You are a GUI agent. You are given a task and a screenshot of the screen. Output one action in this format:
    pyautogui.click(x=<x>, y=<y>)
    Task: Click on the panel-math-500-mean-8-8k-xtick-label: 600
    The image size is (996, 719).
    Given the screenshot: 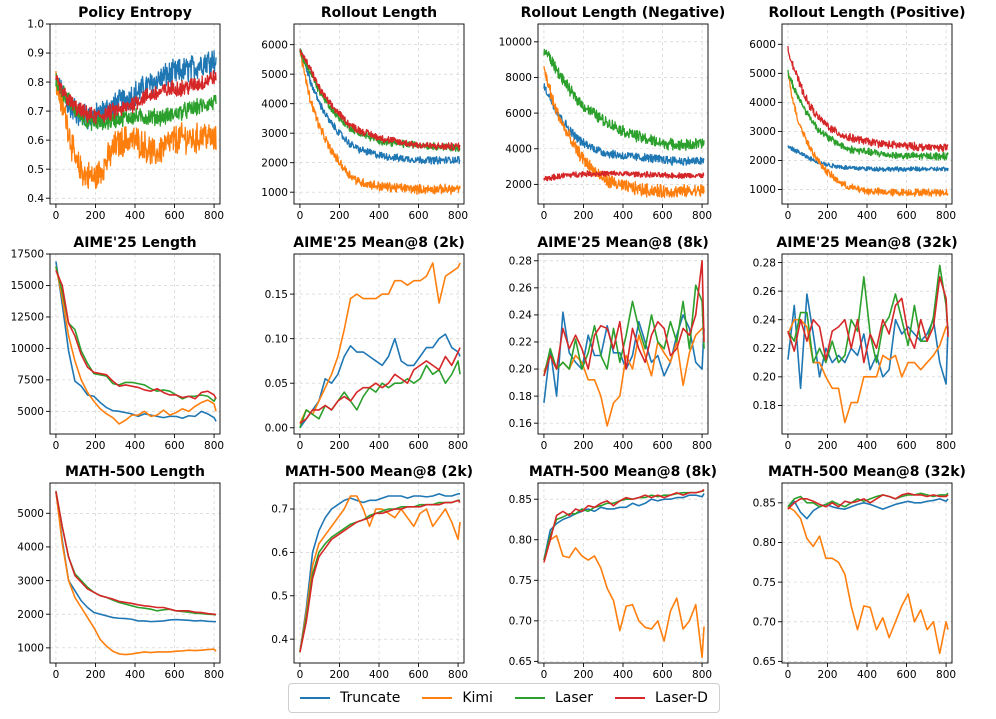 What is the action you would take?
    pyautogui.click(x=663, y=675)
    